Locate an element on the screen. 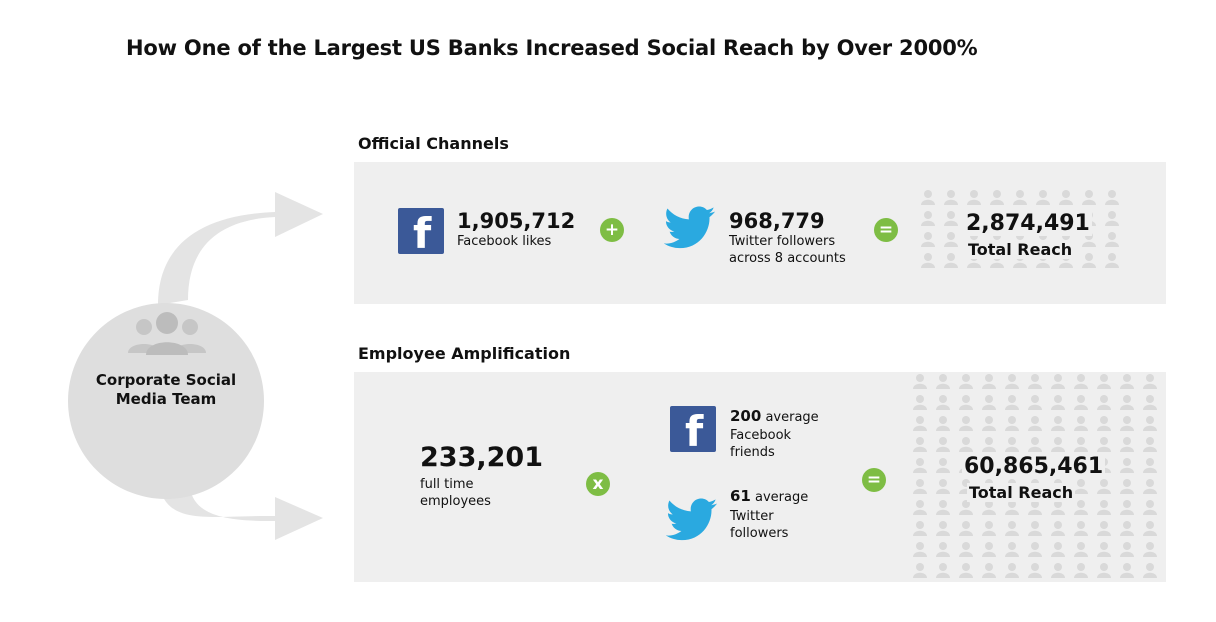 Image resolution: width=1216 pixels, height=622 pixels. arrow-to-official is located at coordinates (240, 248).